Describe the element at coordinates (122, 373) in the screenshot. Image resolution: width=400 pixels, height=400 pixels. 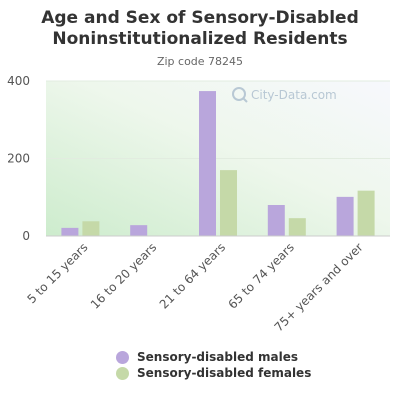
I see `legend-swatch-females` at that location.